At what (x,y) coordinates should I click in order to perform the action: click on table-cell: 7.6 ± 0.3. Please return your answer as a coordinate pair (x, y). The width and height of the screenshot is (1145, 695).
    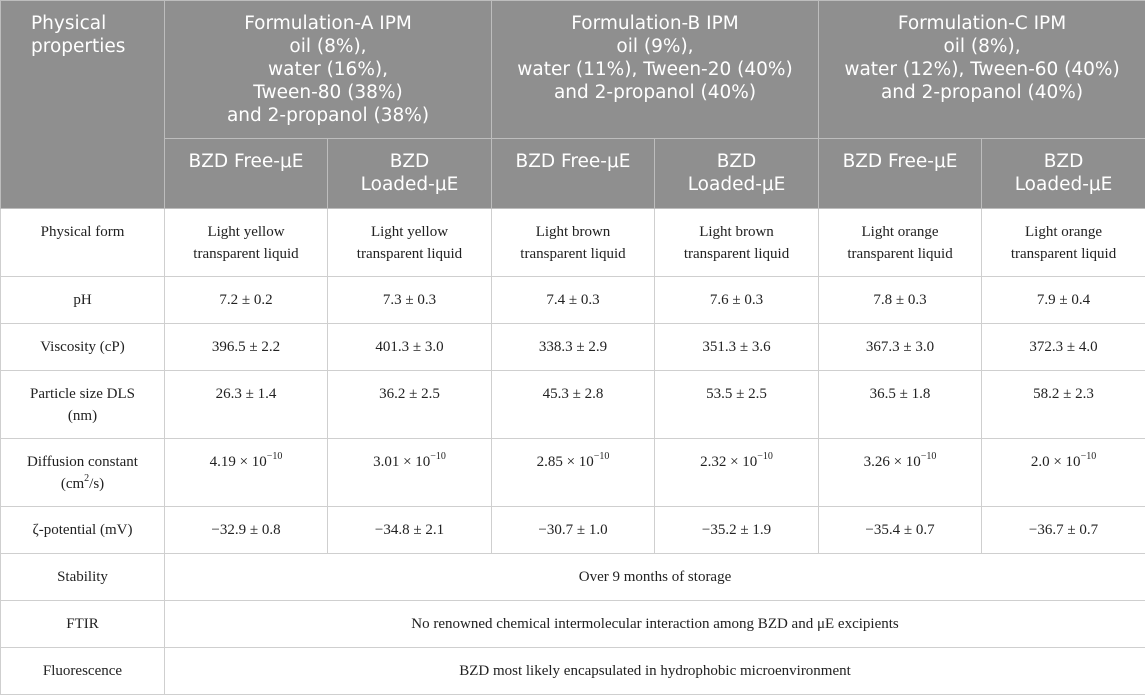
    Looking at the image, I should click on (737, 300).